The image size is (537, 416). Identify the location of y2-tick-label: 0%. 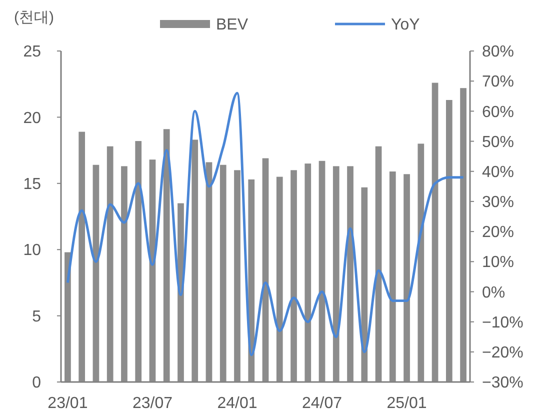
(494, 293).